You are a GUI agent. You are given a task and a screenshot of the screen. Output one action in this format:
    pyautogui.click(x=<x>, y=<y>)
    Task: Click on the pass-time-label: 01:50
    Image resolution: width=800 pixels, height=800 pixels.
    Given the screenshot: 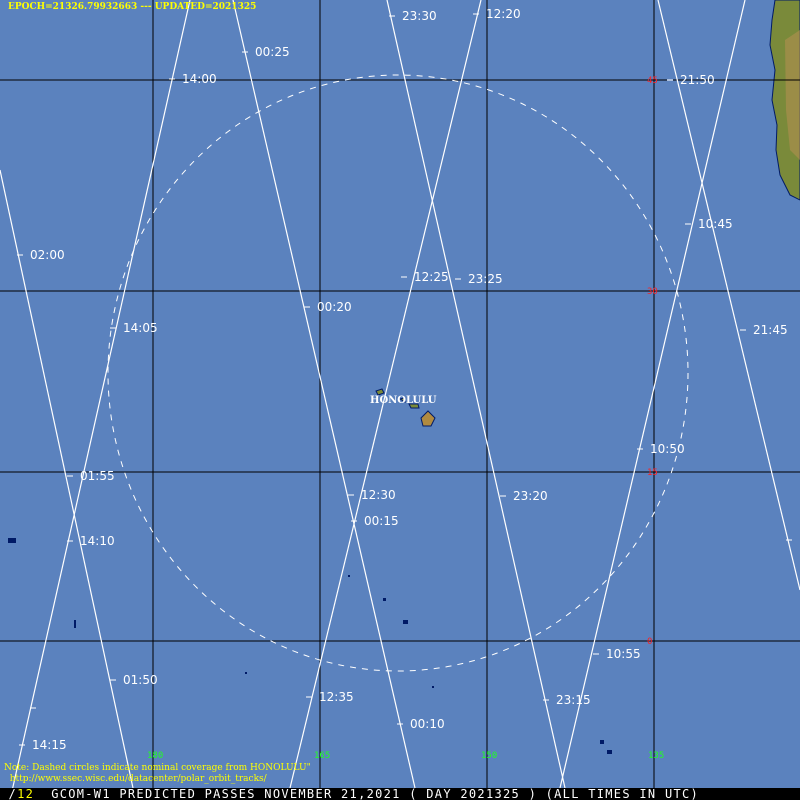 What is the action you would take?
    pyautogui.click(x=140, y=680)
    